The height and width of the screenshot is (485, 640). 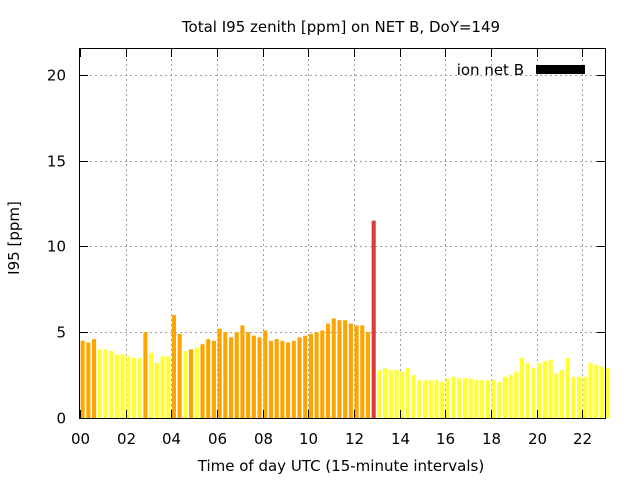 What do you see at coordinates (171, 439) in the screenshot?
I see `x-tick-label: 04` at bounding box center [171, 439].